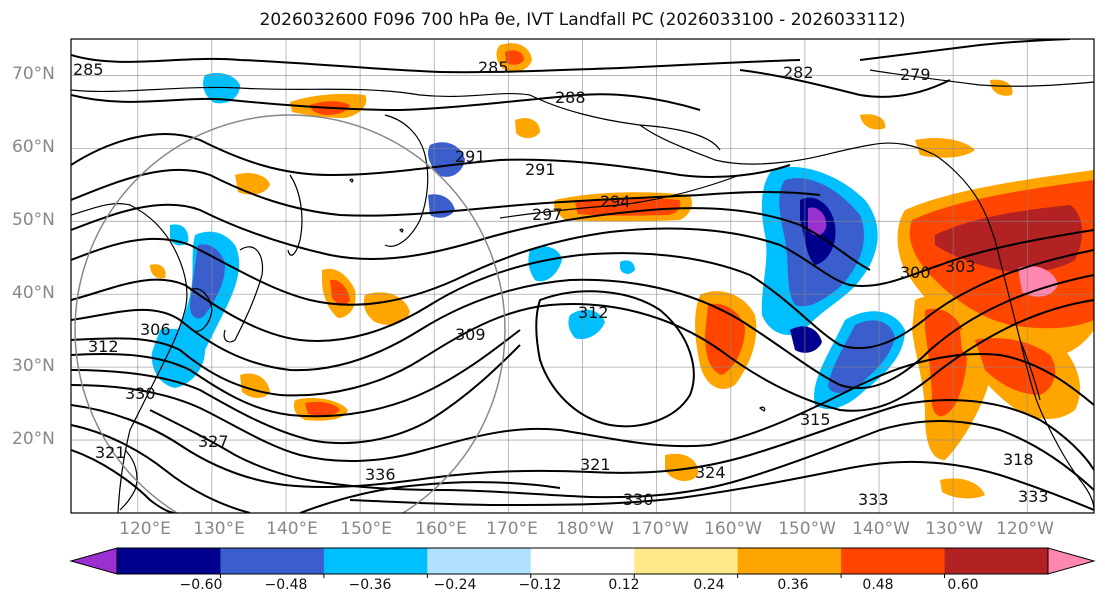 The height and width of the screenshot is (606, 1105). Describe the element at coordinates (915, 272) in the screenshot. I see `contour-label: 300` at that location.